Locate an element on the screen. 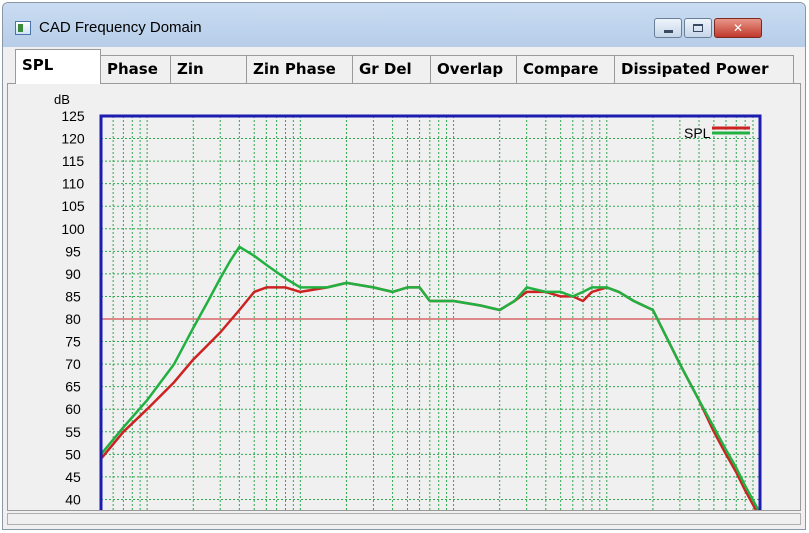 This screenshot has width=809, height=533. close-button: ✕ is located at coordinates (738, 28).